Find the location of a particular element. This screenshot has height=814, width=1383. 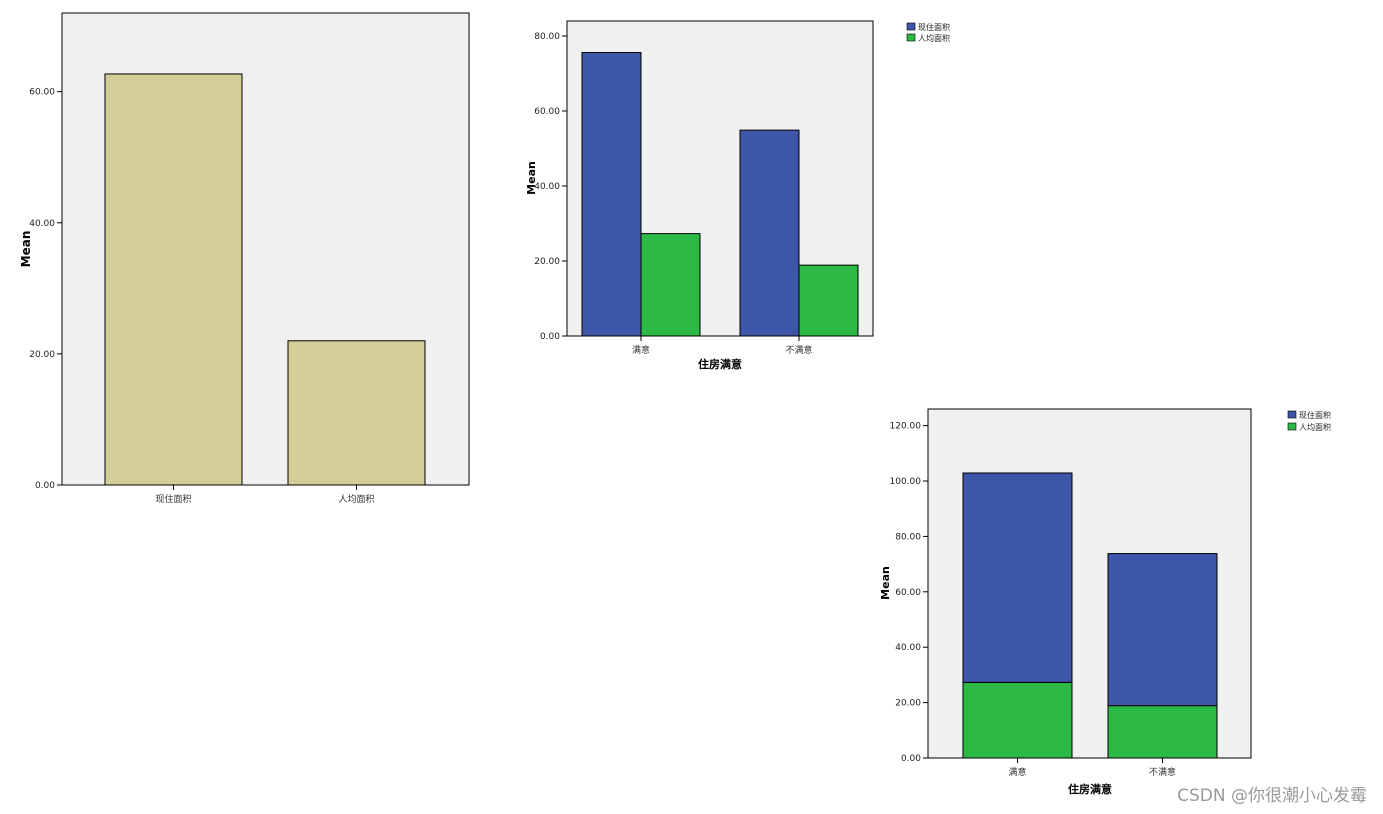

chart-3-x-tick-label: 满意 is located at coordinates (1017, 772).